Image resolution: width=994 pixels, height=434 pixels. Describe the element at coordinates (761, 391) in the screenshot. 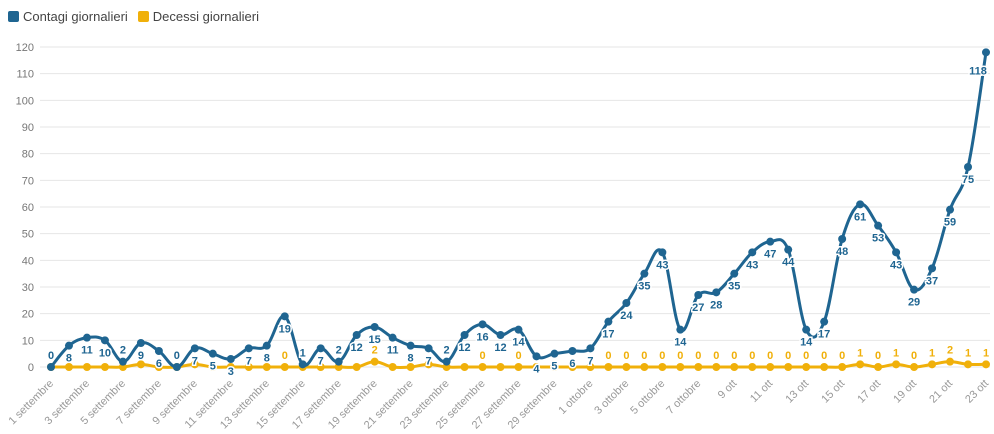

I see `x-tick-label: 11 ott` at that location.